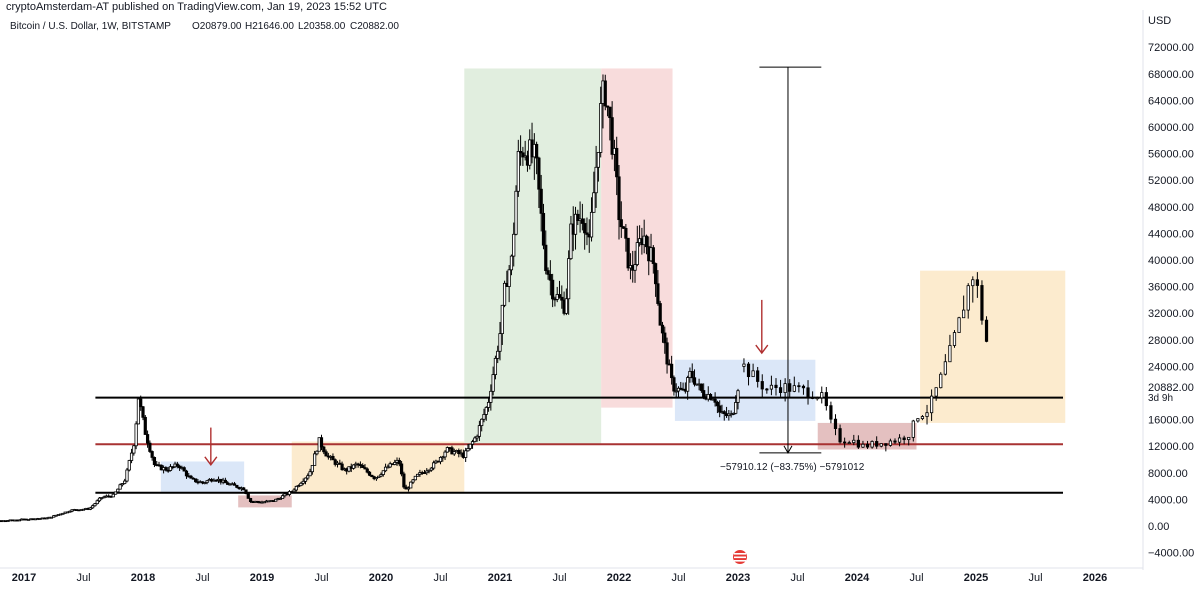  Describe the element at coordinates (993, 346) in the screenshot. I see `orange-zone-2025` at that location.